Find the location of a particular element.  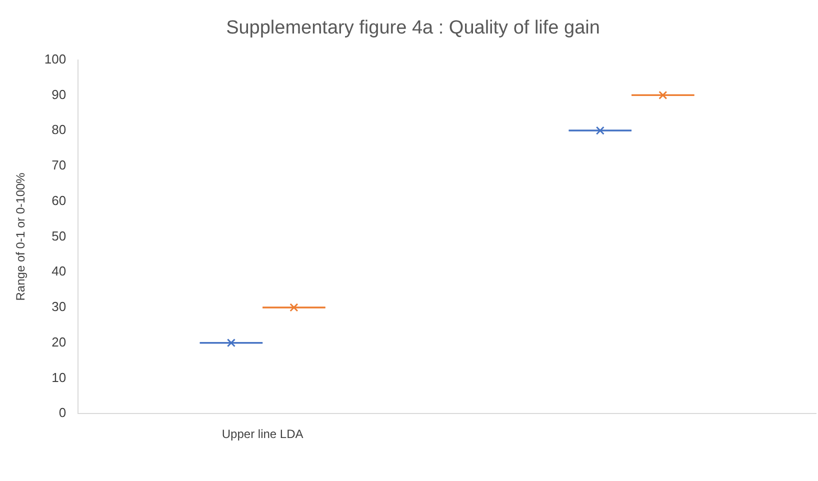

y-tick-label: 80 is located at coordinates (59, 130).